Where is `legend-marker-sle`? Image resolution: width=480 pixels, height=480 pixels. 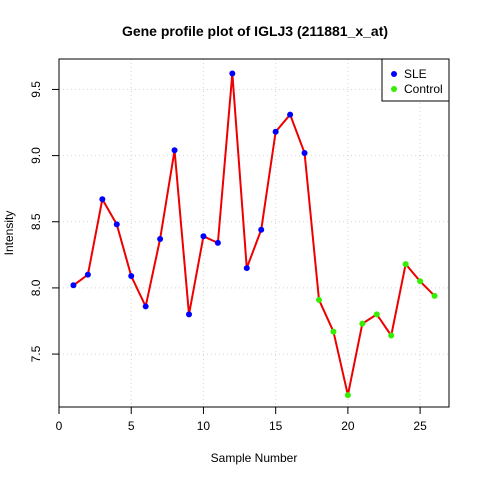 legend-marker-sle is located at coordinates (394, 74).